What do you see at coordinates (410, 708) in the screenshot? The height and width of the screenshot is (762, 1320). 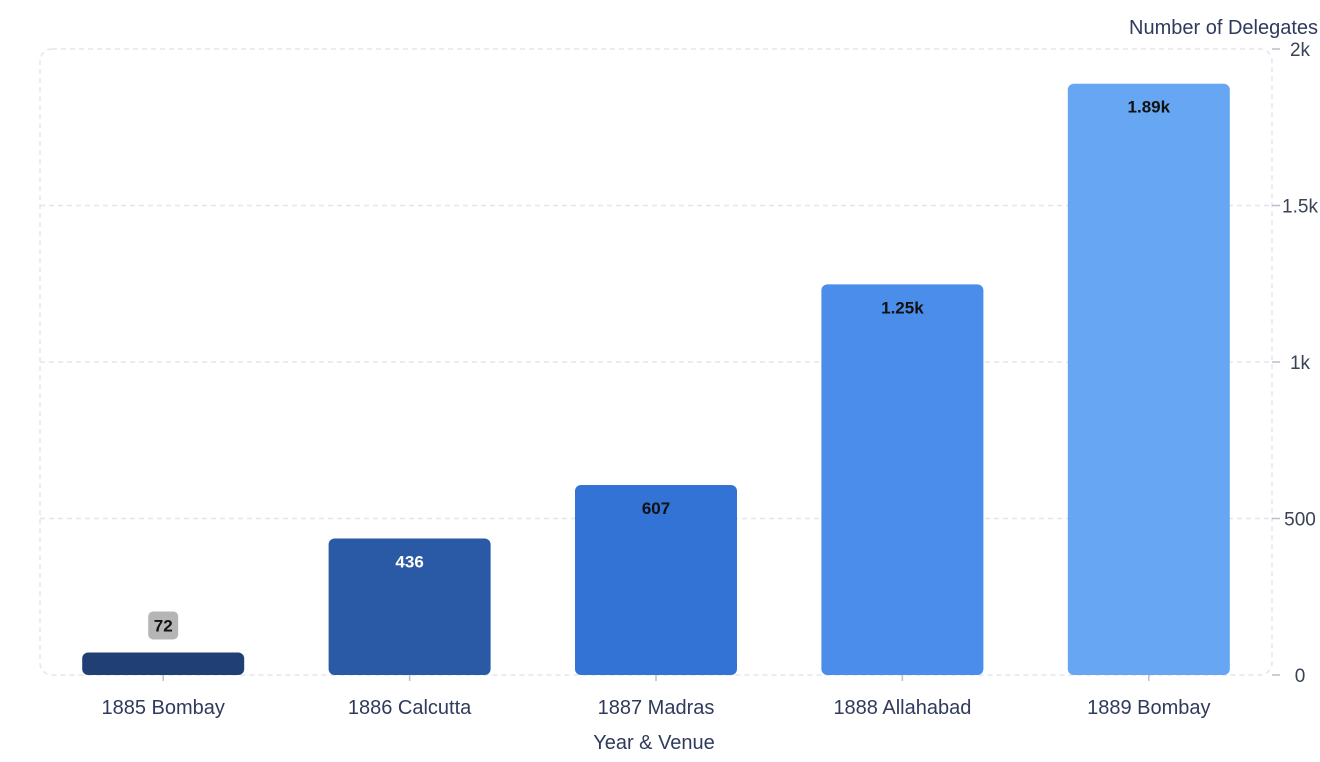 I see `x-tick-label: 1886 Calcutta` at bounding box center [410, 708].